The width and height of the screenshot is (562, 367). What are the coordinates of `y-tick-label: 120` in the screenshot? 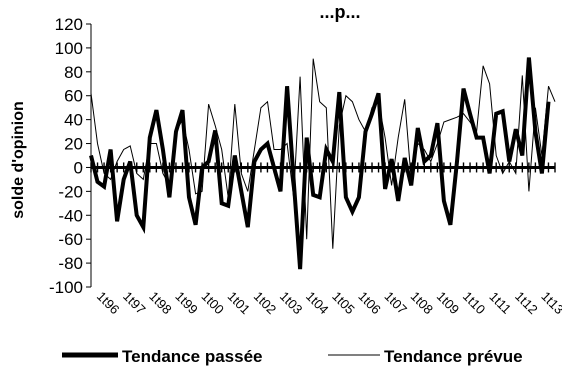 It's located at (69, 24).